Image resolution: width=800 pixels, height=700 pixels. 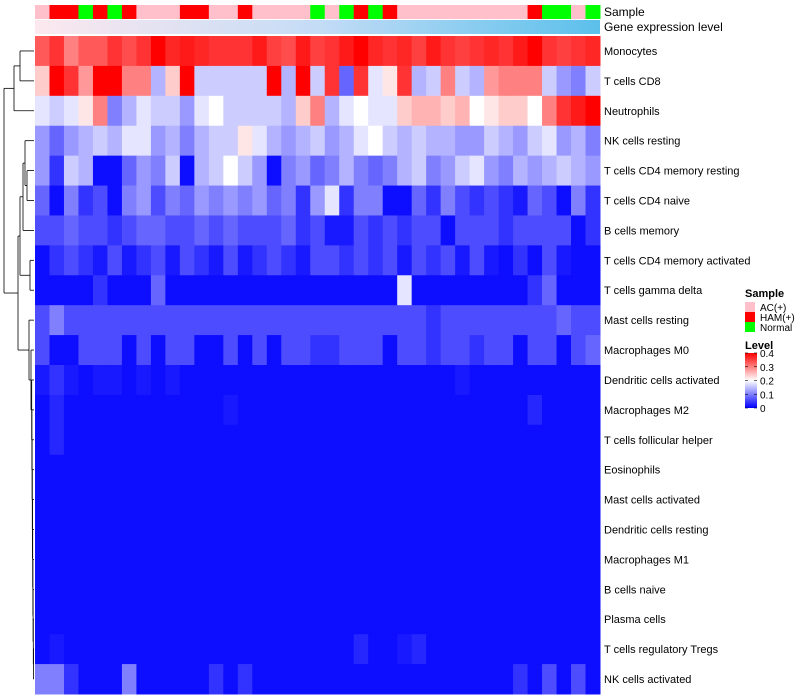 I want to click on row-label: Monocytes, so click(x=631, y=52).